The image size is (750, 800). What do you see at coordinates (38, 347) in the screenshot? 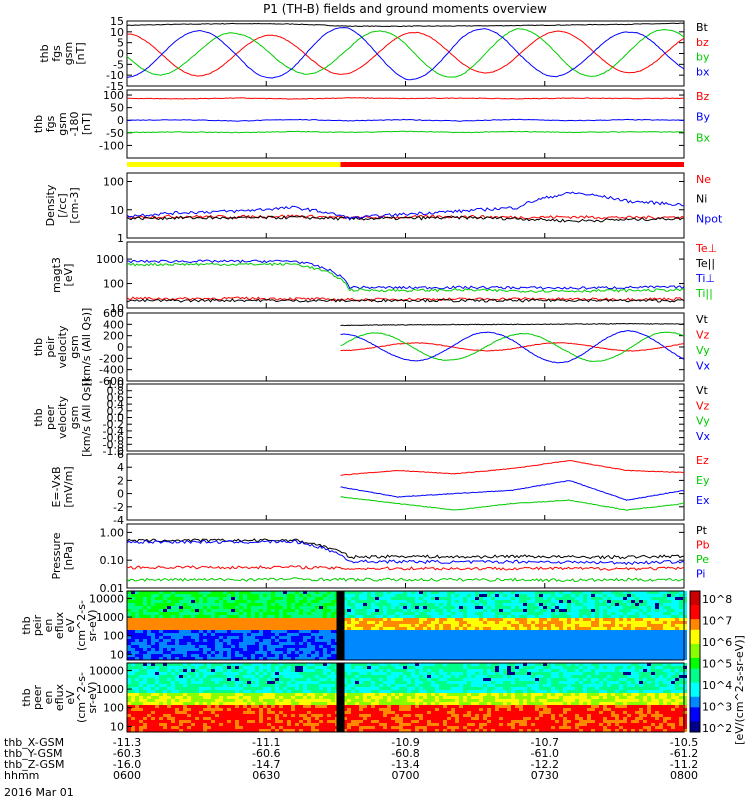
I see `y-axis-label-line: thb` at bounding box center [38, 347].